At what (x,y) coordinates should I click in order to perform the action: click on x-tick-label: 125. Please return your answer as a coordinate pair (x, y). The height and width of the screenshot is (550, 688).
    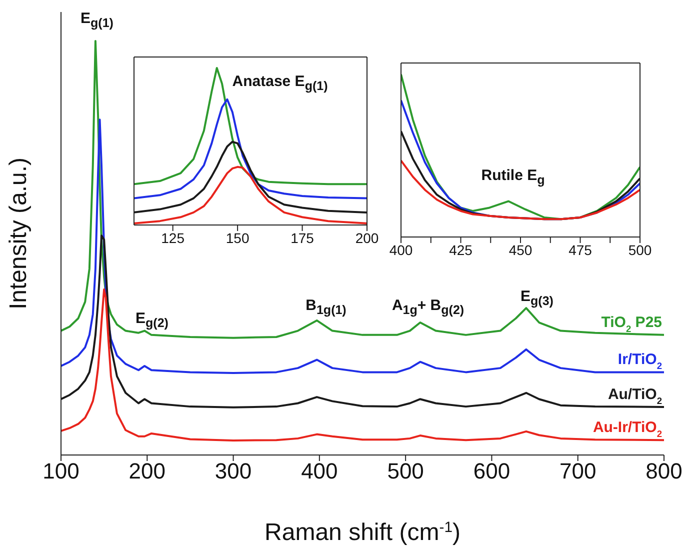
    Looking at the image, I should click on (173, 238).